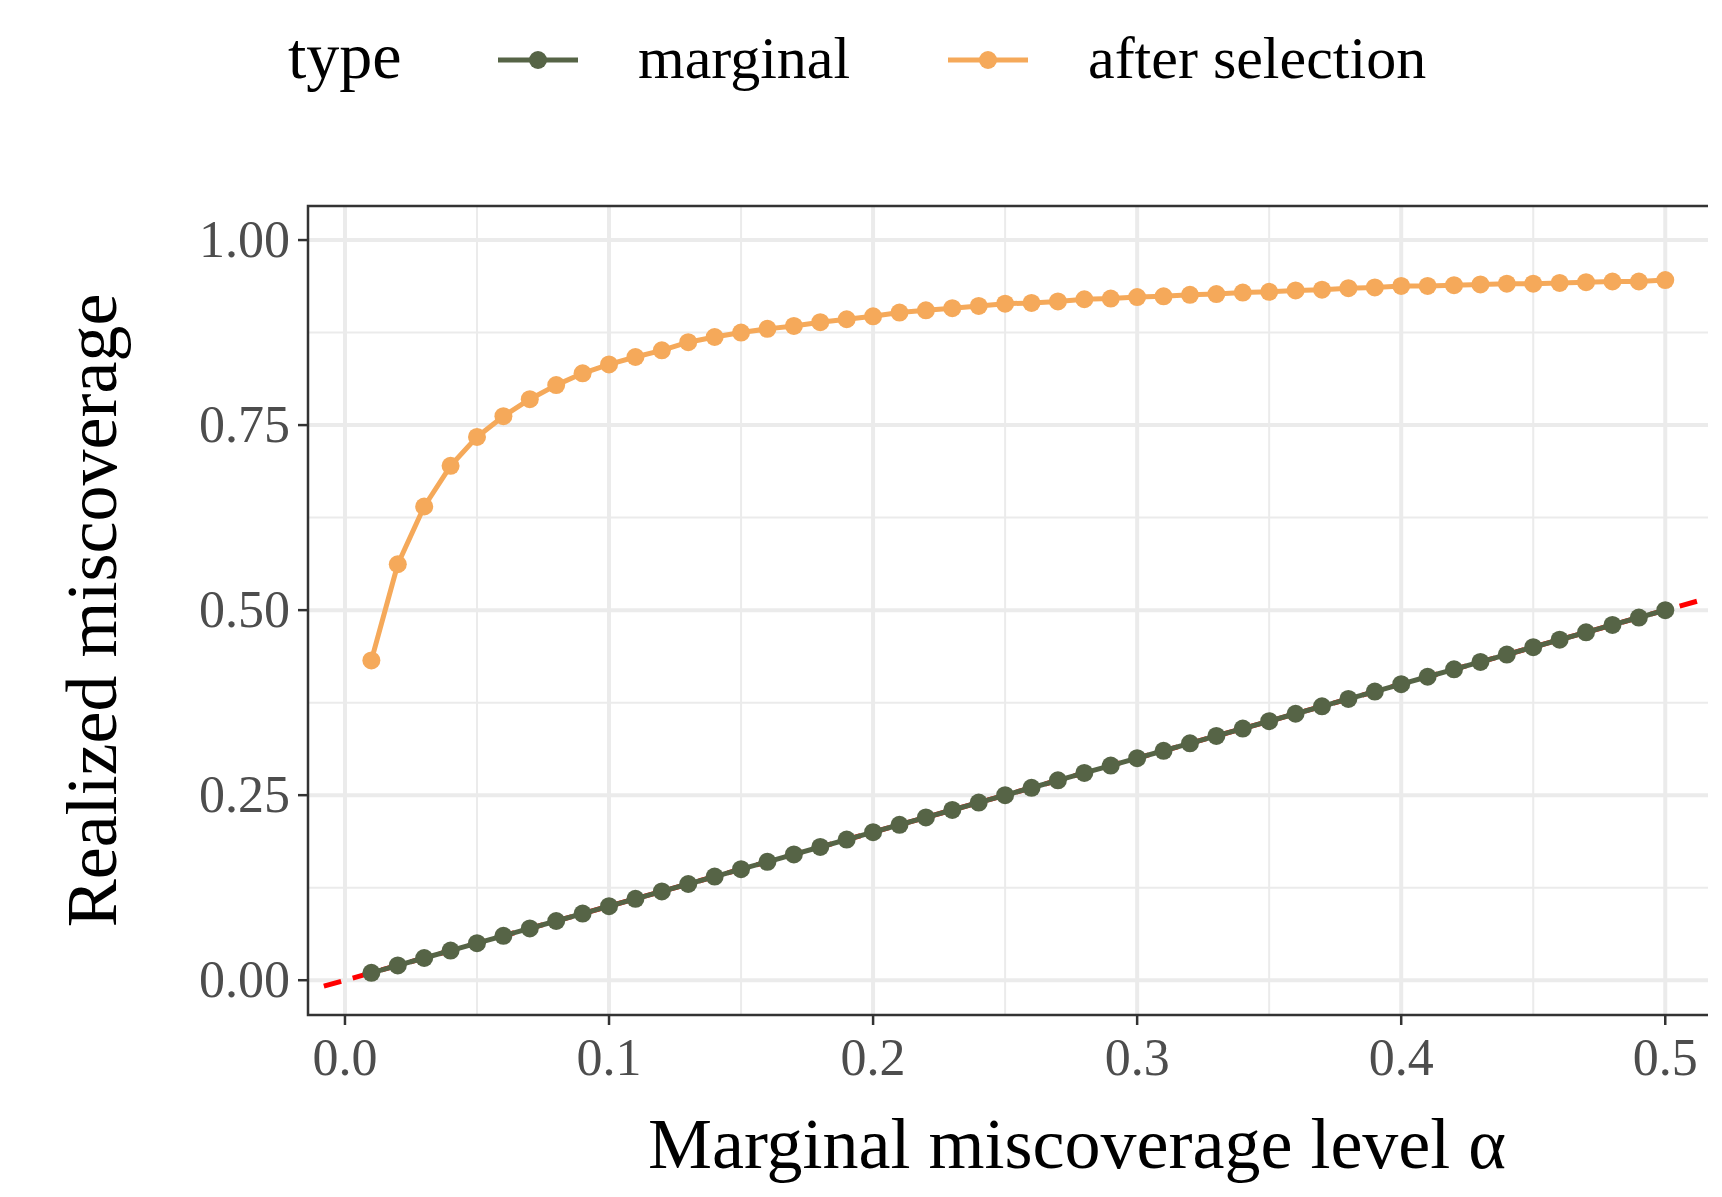 Image resolution: width=1722 pixels, height=1197 pixels. What do you see at coordinates (244, 240) in the screenshot?
I see `y-tick-label: 1.00` at bounding box center [244, 240].